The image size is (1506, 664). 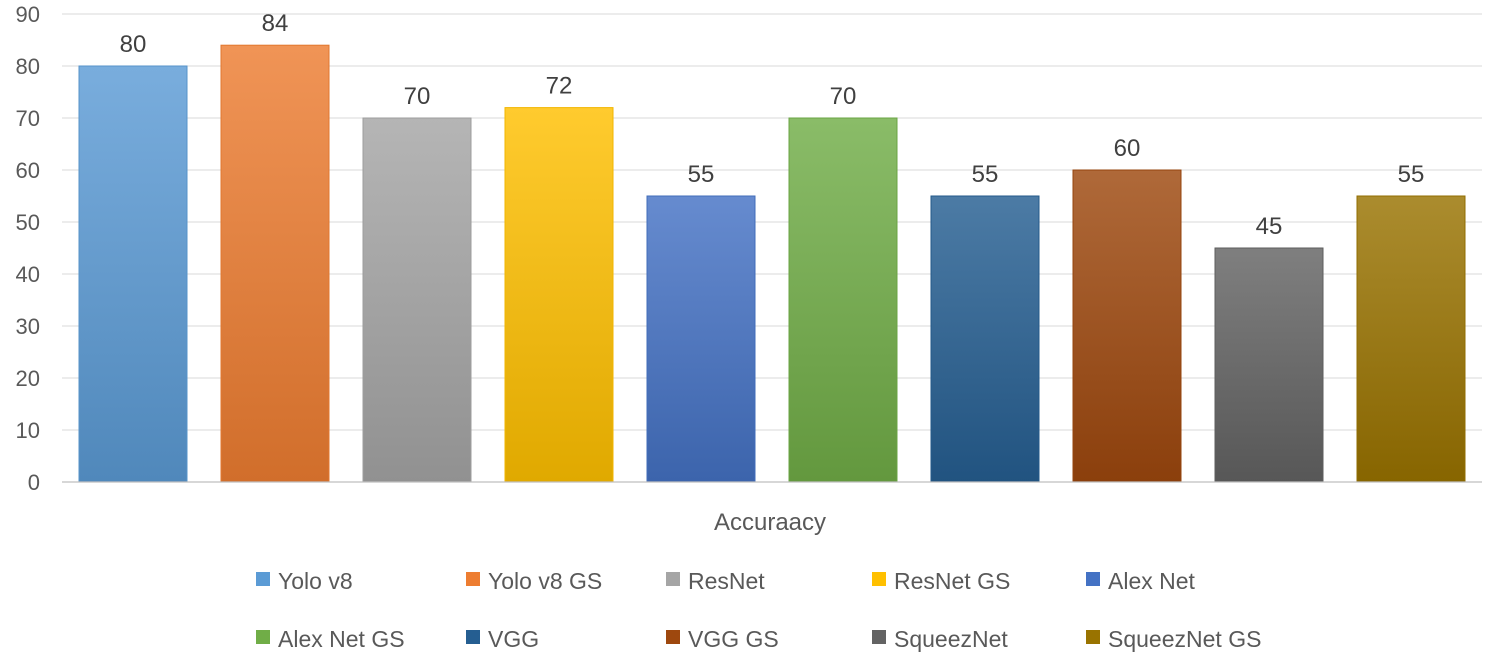 What do you see at coordinates (1269, 226) in the screenshot?
I see `data-label: 45` at bounding box center [1269, 226].